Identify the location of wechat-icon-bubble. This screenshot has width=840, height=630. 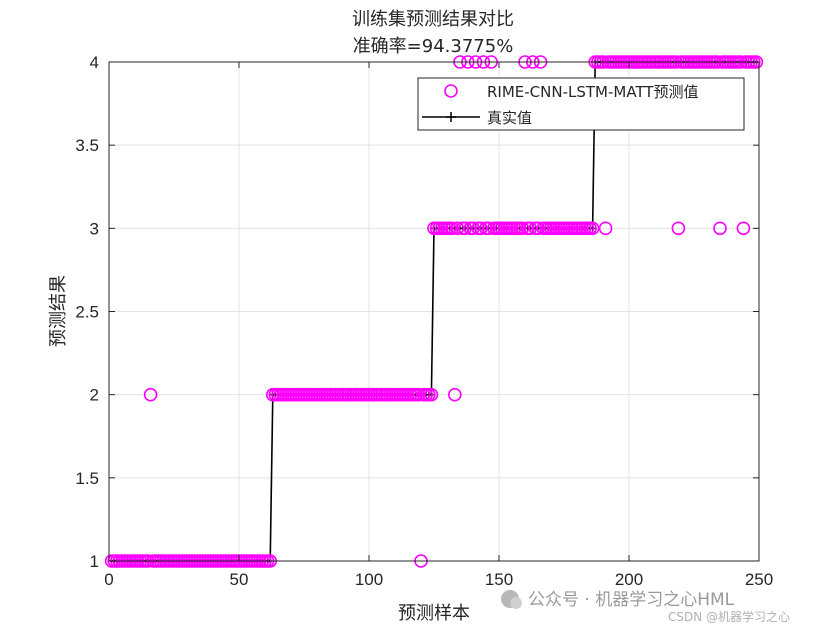
(516, 603).